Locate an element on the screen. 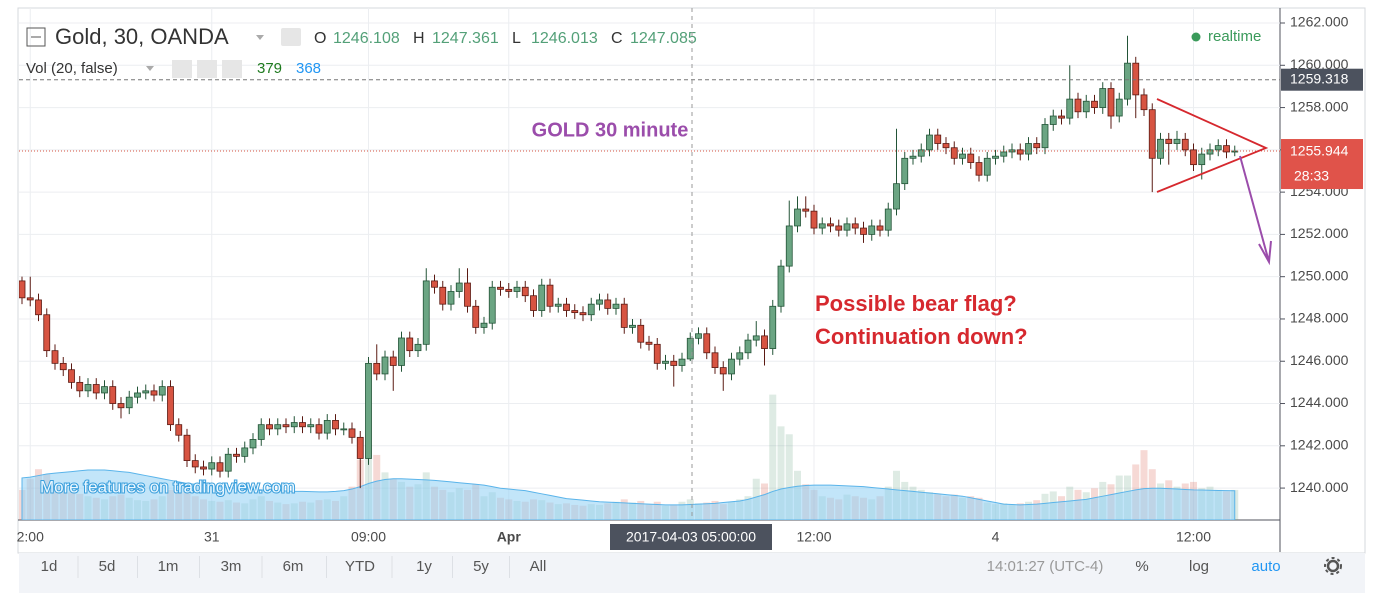 The height and width of the screenshot is (601, 1383). option-button: % is located at coordinates (1141, 566).